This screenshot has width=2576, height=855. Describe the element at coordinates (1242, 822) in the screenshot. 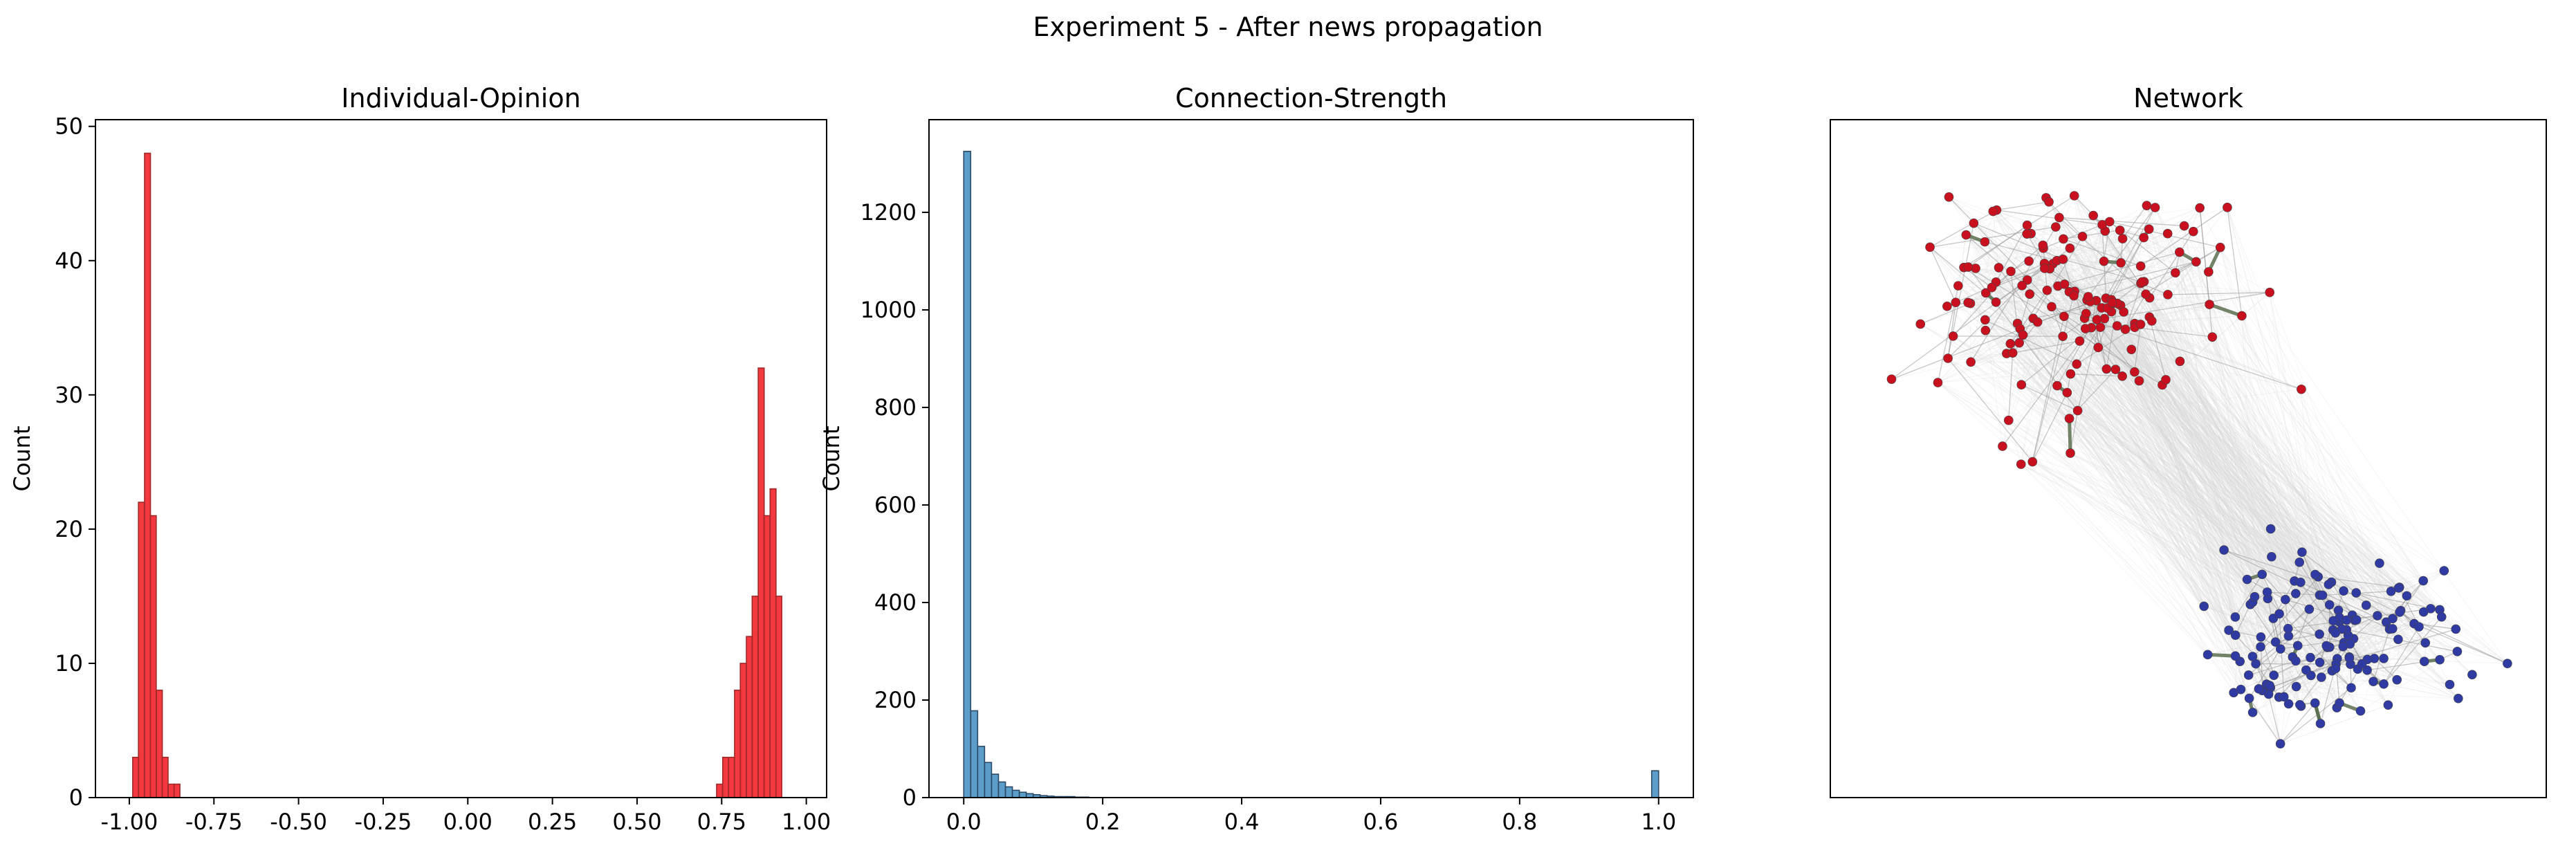

I see `x-tick-label: 0.4` at that location.